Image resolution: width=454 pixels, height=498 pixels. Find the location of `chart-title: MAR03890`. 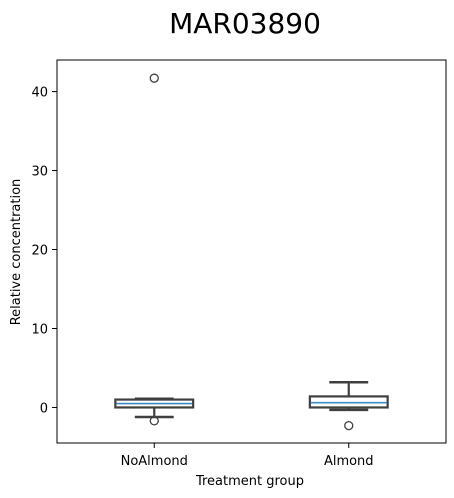

chart-title: MAR03890 is located at coordinates (245, 23).